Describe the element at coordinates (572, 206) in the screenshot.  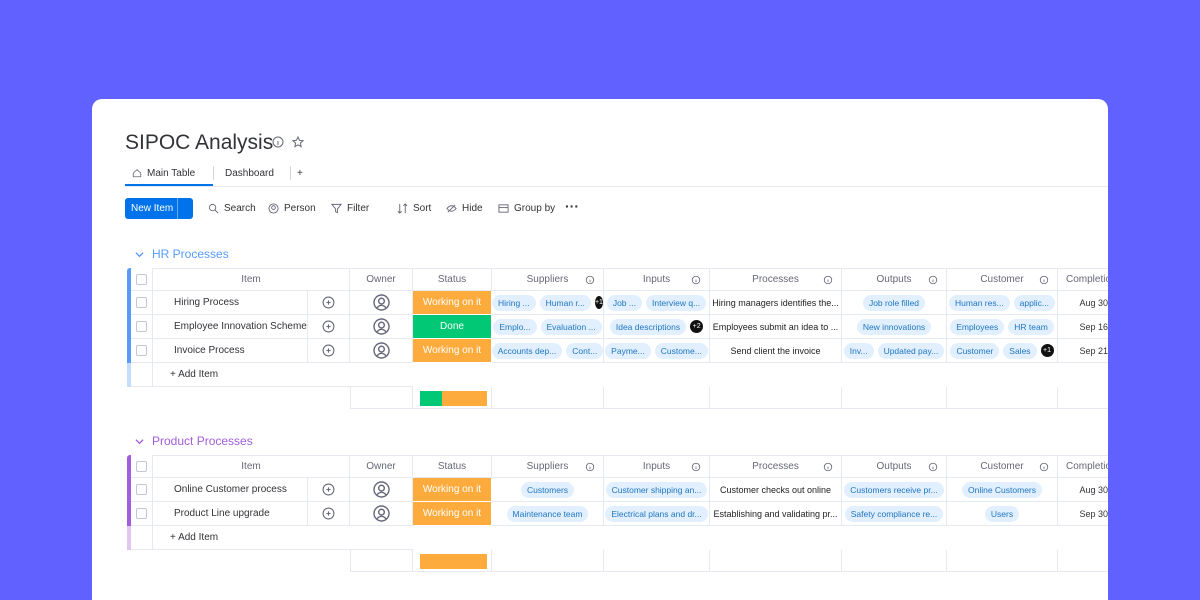
I see `more-dots: ···` at that location.